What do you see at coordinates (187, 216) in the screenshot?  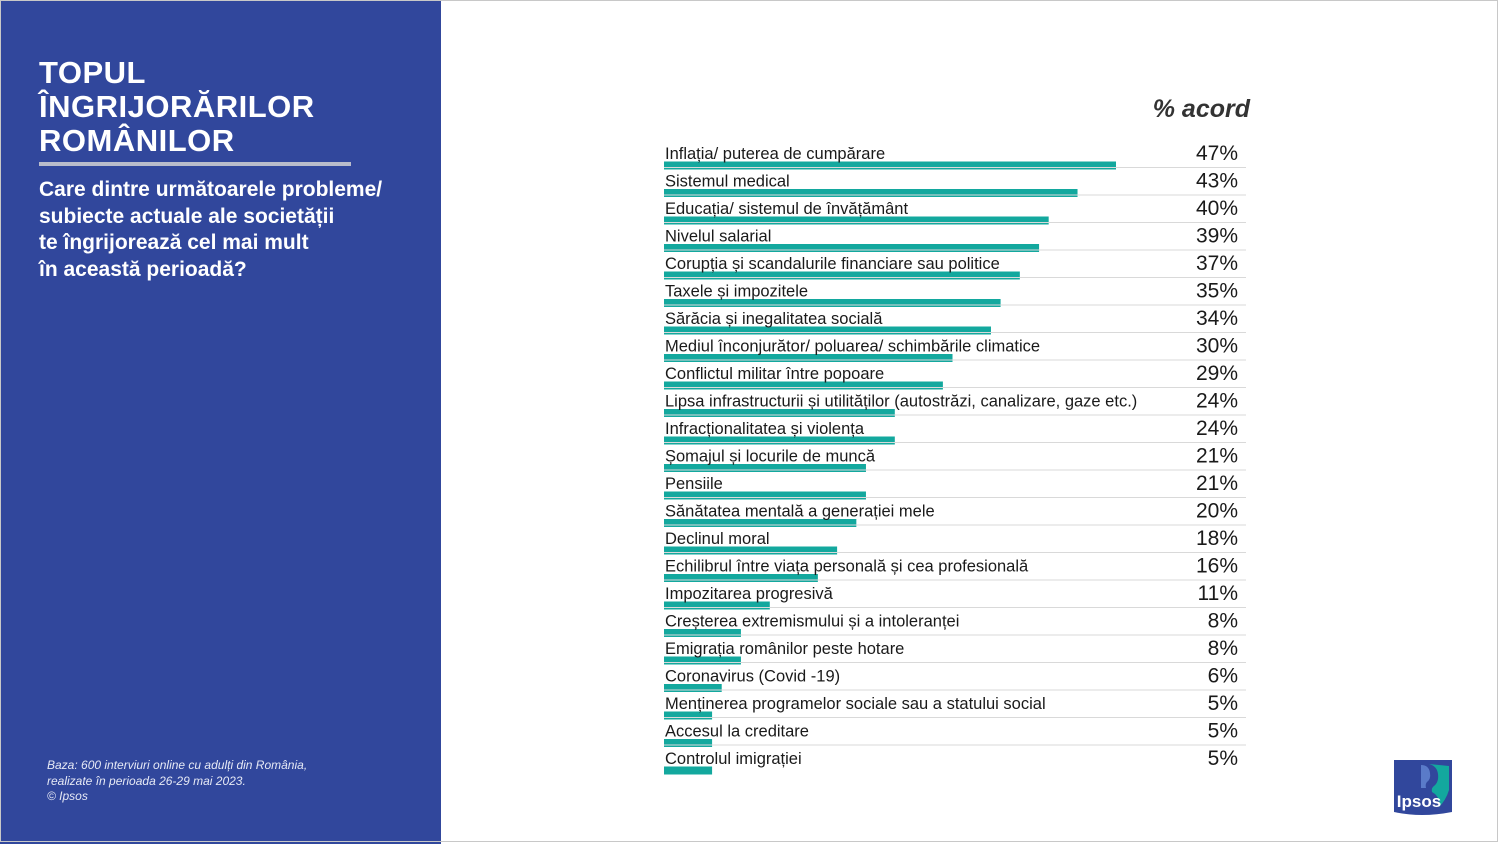 I see `question-line: subiecte actuale ale societății` at bounding box center [187, 216].